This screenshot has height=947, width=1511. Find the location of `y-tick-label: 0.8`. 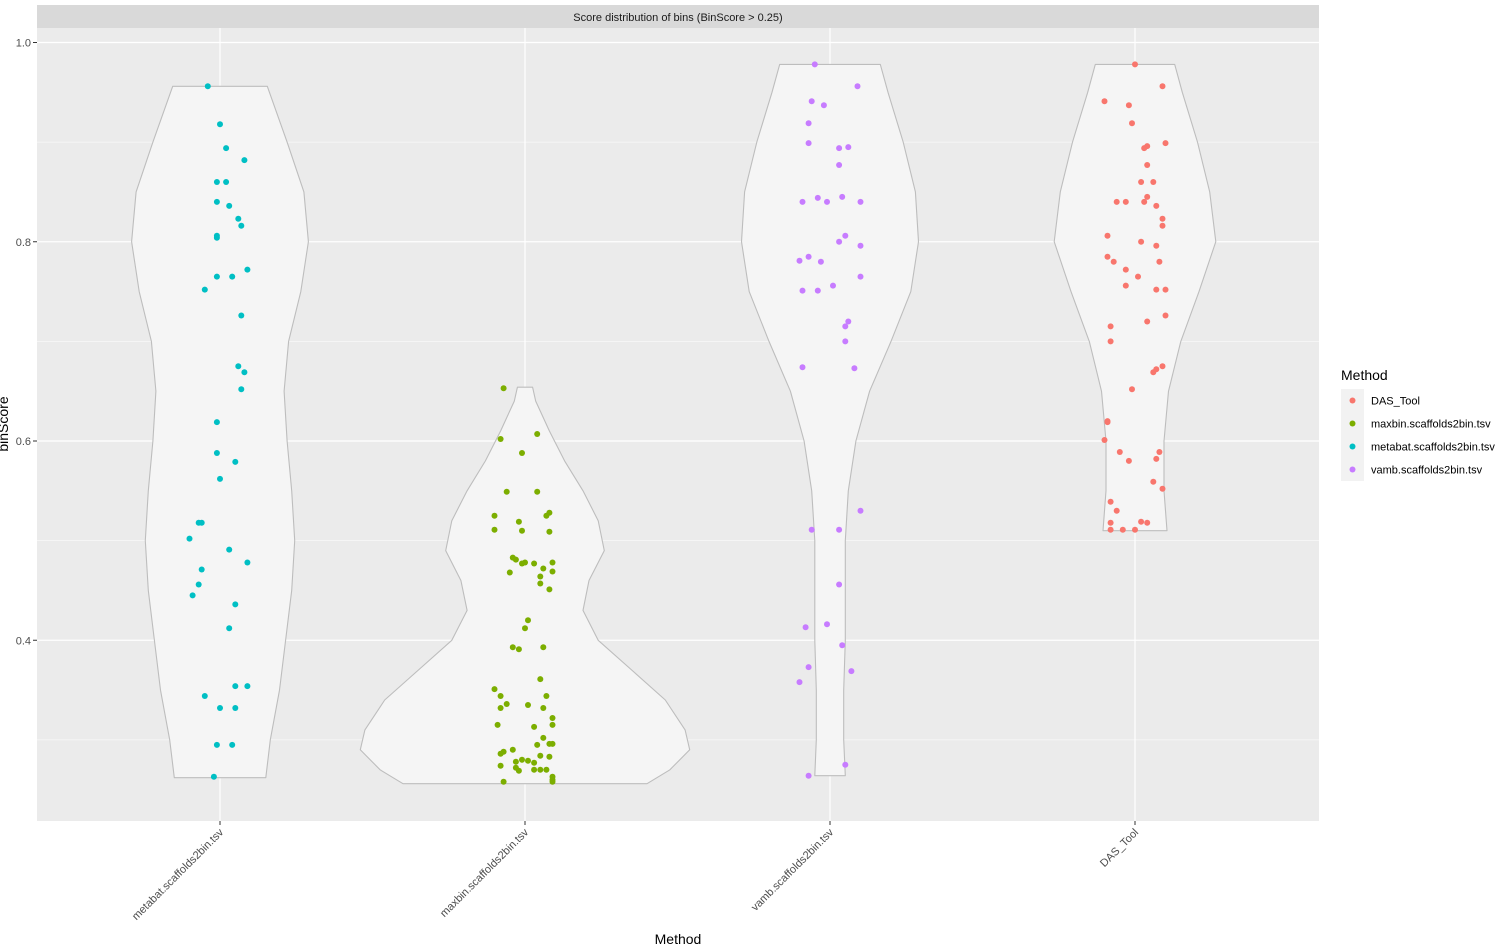

y-tick-label: 0.8 is located at coordinates (23, 243).